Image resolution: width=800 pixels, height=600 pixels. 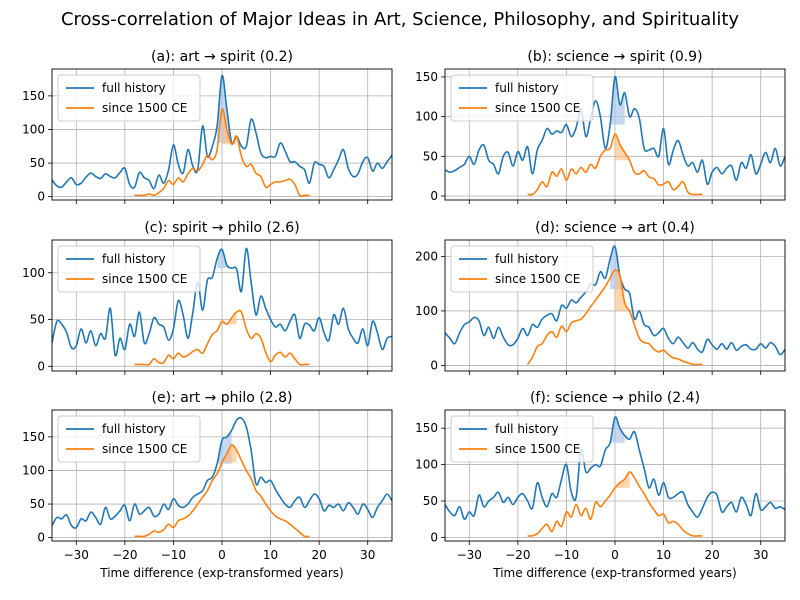 What do you see at coordinates (426, 256) in the screenshot?
I see `ytick-label: 200` at bounding box center [426, 256].